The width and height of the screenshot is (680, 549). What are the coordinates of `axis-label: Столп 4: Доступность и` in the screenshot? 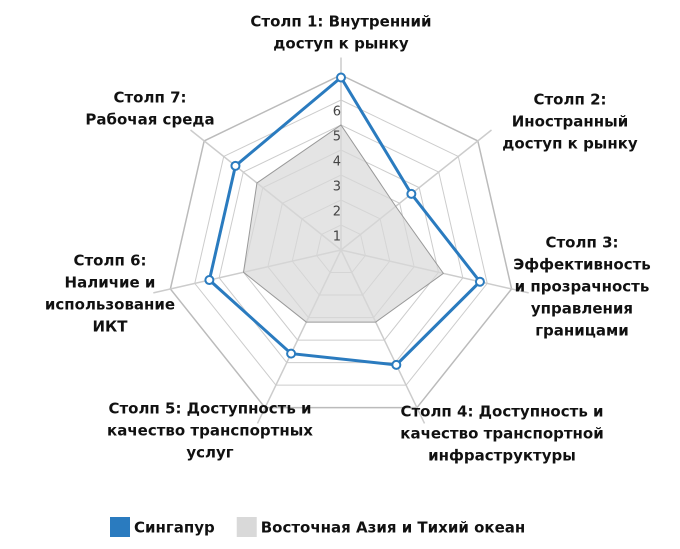 It's located at (501, 412).